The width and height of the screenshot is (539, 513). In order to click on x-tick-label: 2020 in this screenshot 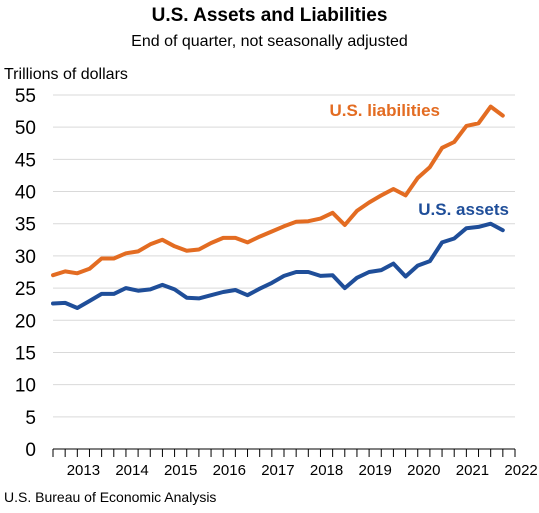, I will do `click(423, 470)`.